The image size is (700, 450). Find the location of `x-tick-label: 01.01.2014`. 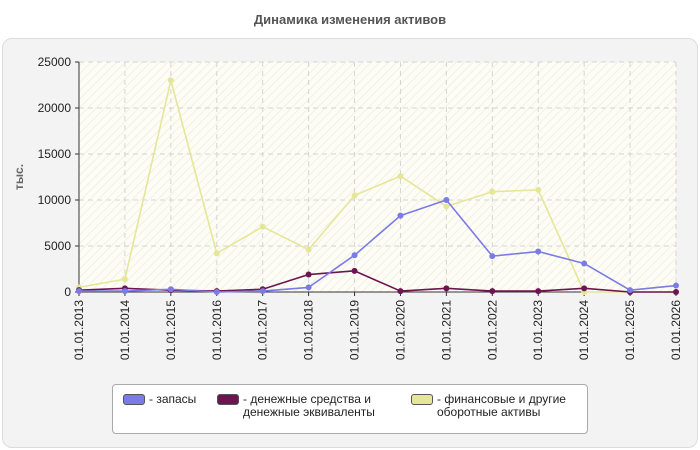

x-tick-label: 01.01.2014 is located at coordinates (125, 330).